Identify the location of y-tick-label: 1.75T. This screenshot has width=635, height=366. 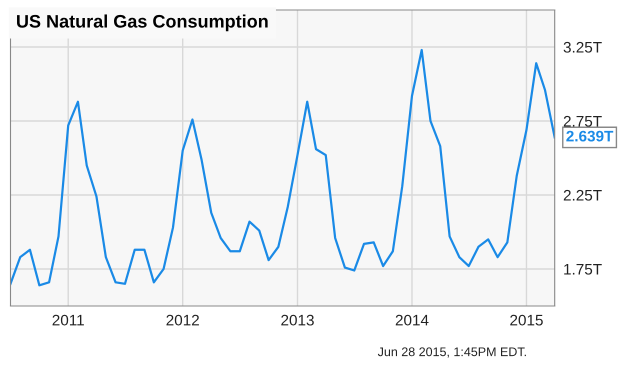
(583, 269).